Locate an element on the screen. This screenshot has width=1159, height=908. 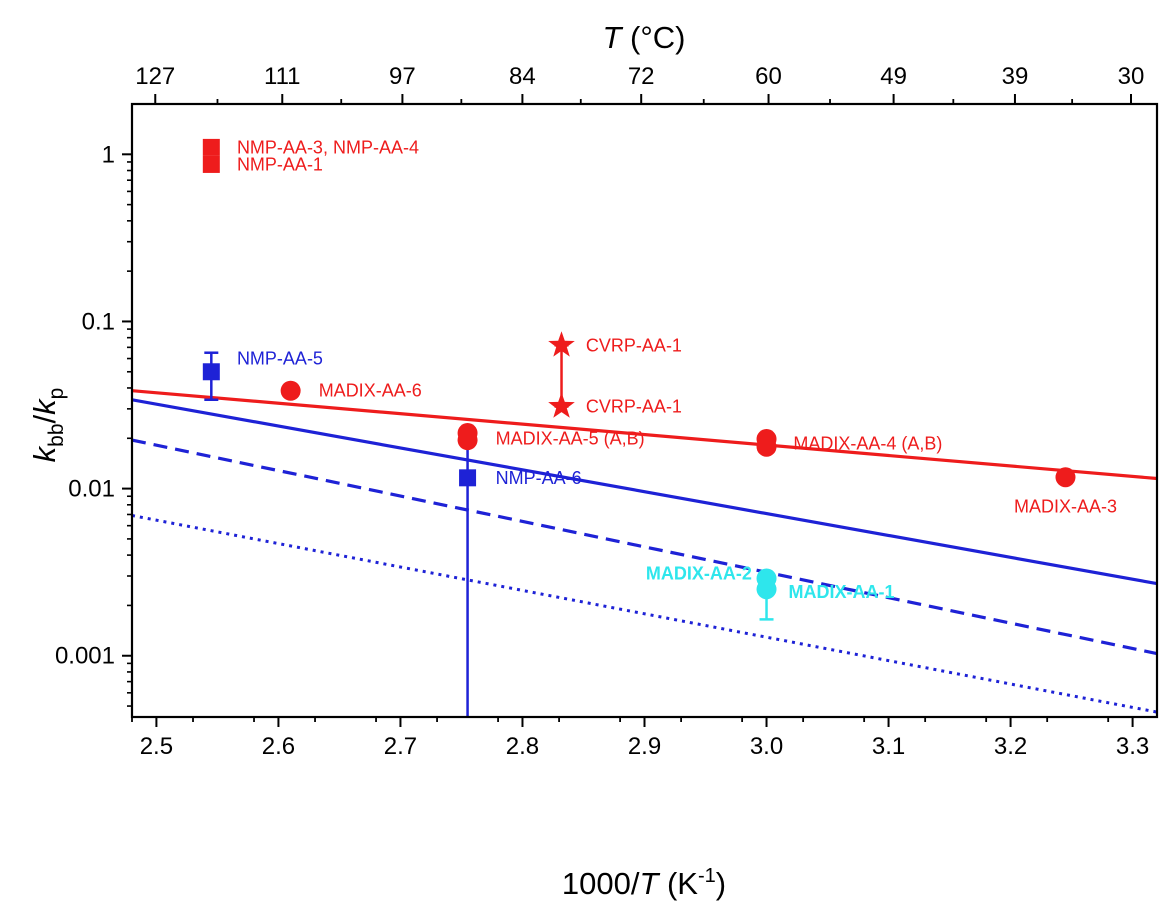
top-tick-label-7: 39 is located at coordinates (1015, 76).